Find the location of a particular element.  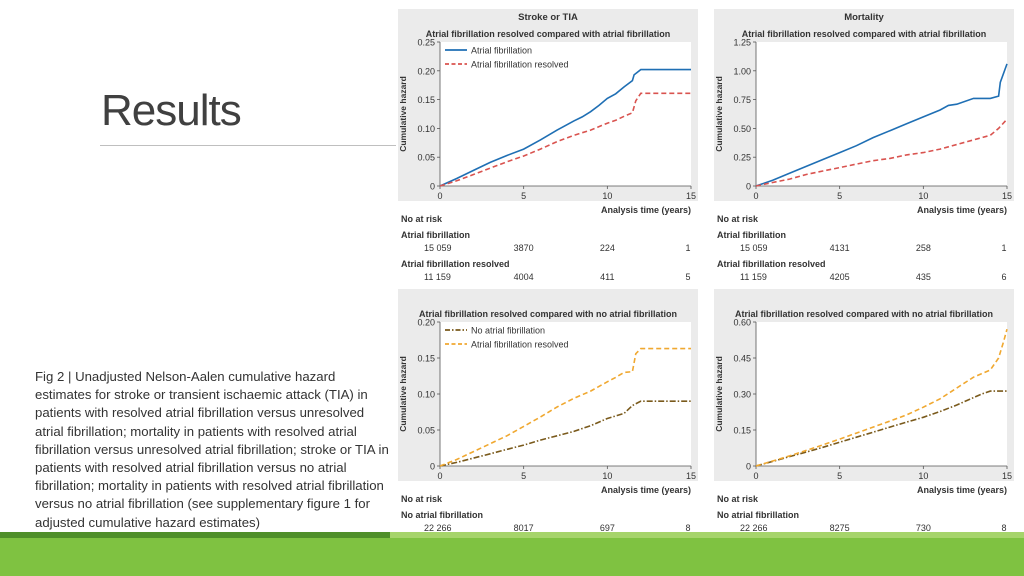

risk-value: 4004 is located at coordinates (524, 277).